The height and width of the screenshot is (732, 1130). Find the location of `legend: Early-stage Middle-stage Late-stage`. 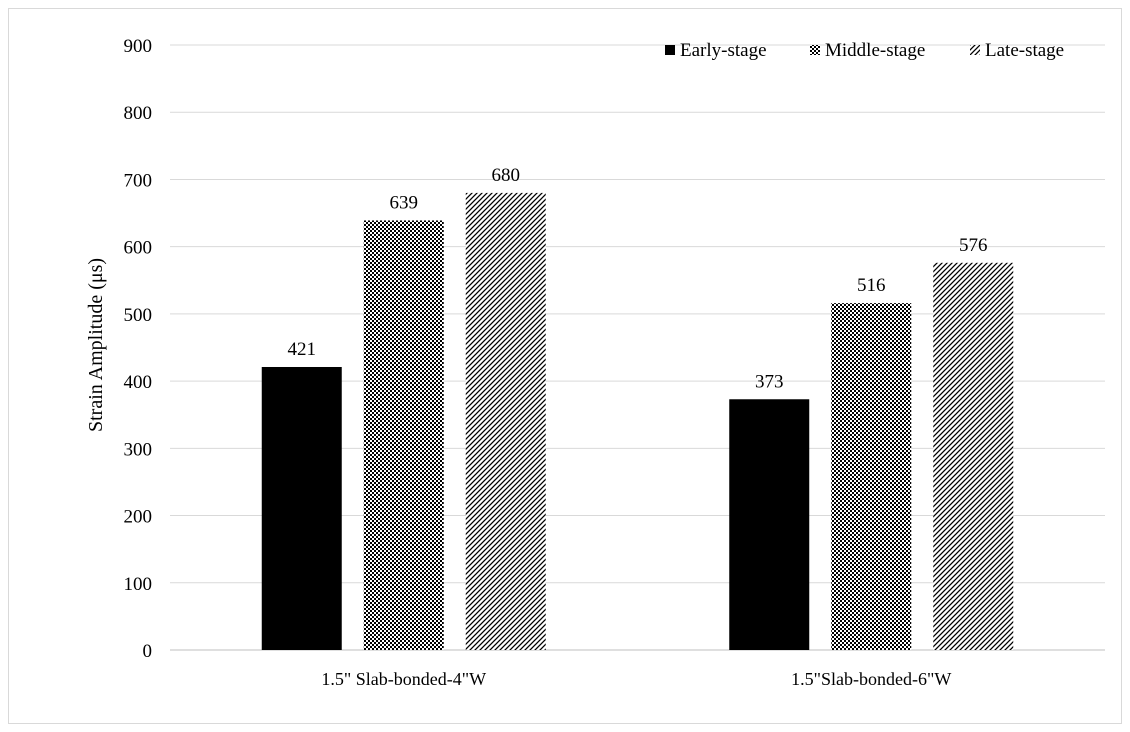

legend: Early-stage Middle-stage Late-stage is located at coordinates (864, 50).